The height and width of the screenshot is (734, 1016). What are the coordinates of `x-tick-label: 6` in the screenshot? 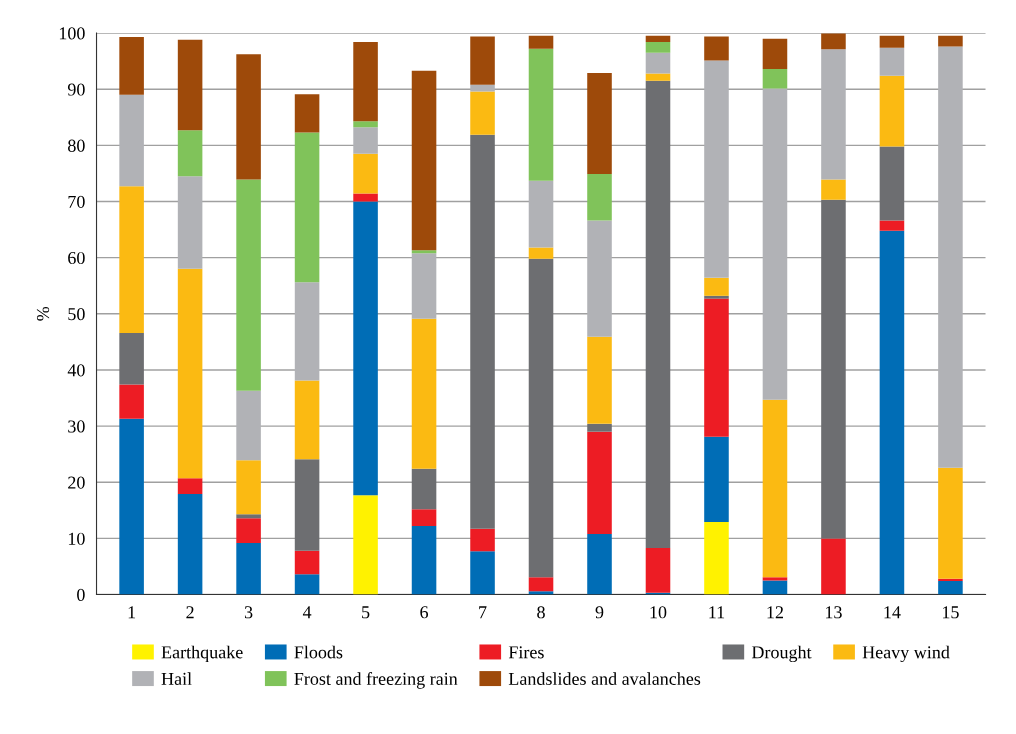 It's located at (424, 612).